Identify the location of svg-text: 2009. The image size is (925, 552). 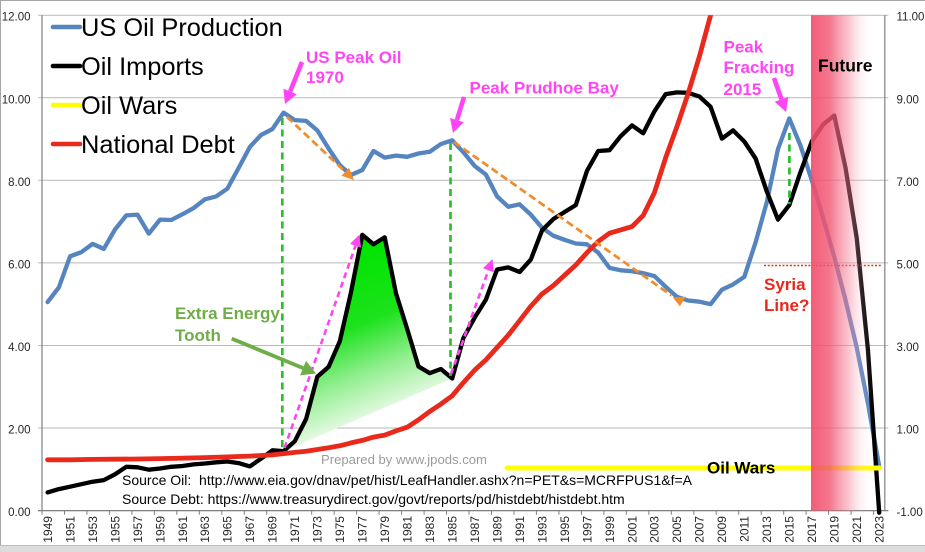
(722, 529).